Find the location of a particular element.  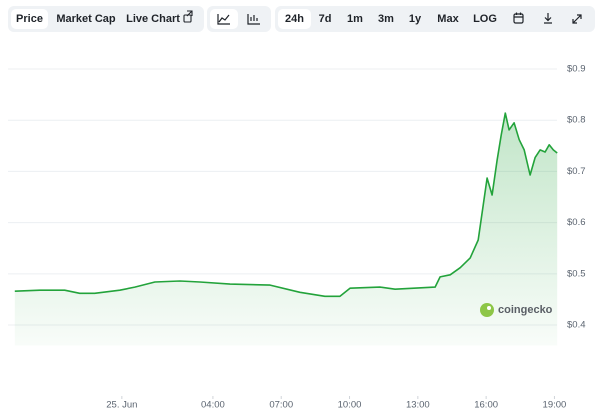

watermark: coingecko is located at coordinates (516, 310).